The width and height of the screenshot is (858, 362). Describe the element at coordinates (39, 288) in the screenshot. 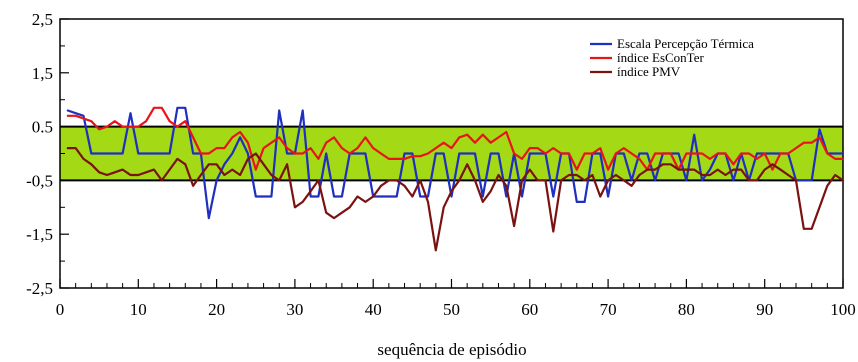

I see `y-tick-label: -2,5` at that location.